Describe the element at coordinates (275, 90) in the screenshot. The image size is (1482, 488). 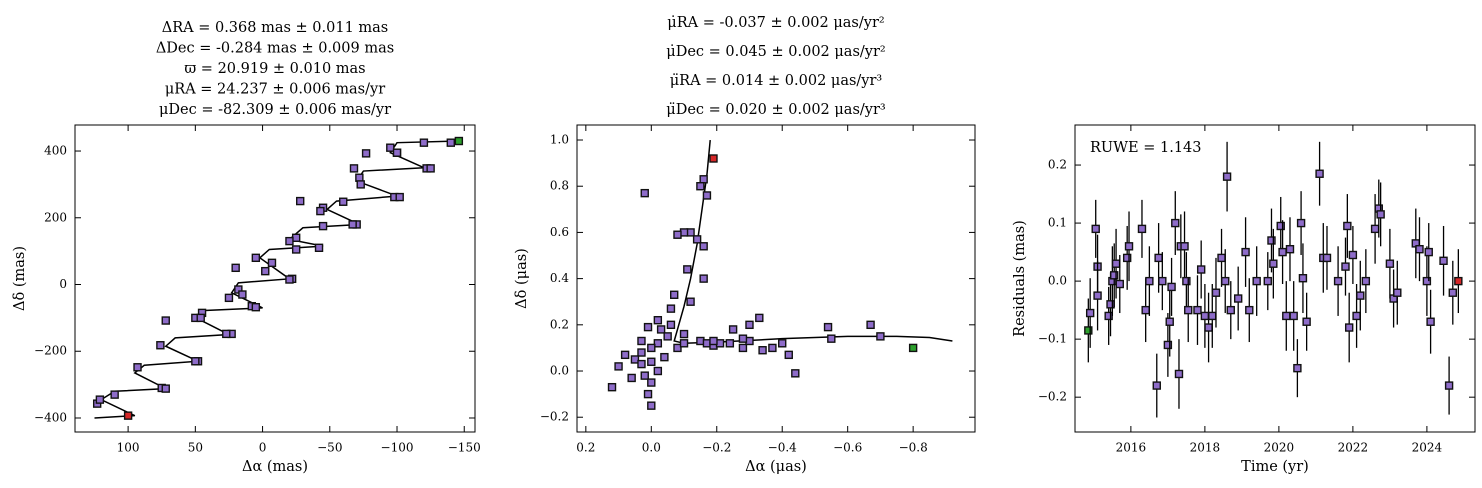
I see `title-line: μRA = 24.237 ± 0.006 mas/yr` at that location.